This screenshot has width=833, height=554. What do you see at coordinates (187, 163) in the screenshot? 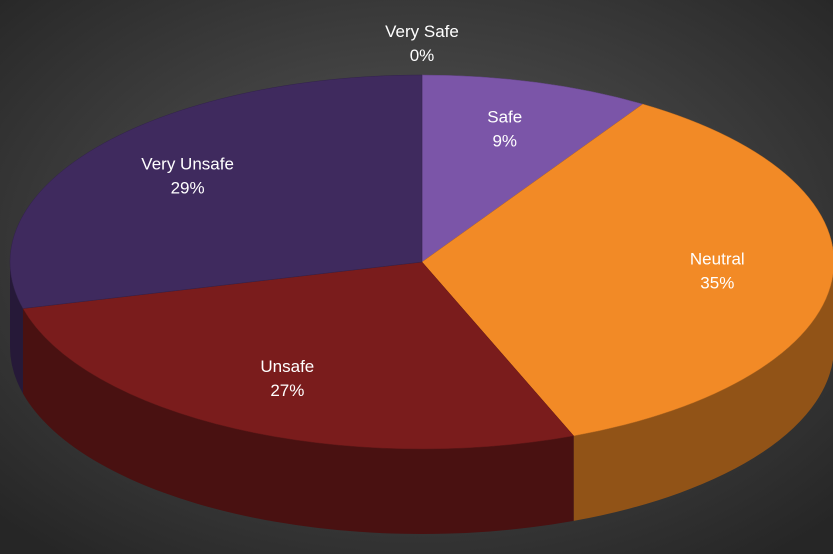
I see `label-name: Very Unsafe` at bounding box center [187, 163].